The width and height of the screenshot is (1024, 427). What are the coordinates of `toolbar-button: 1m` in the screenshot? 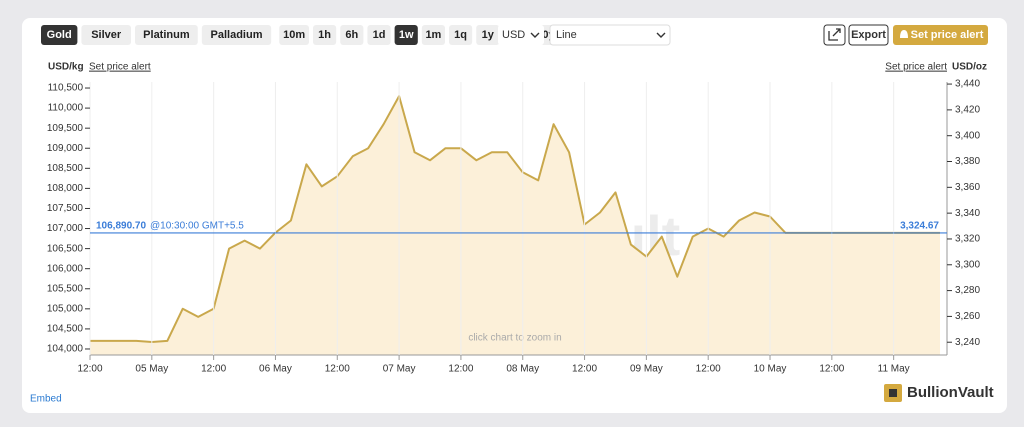 It's located at (433, 35).